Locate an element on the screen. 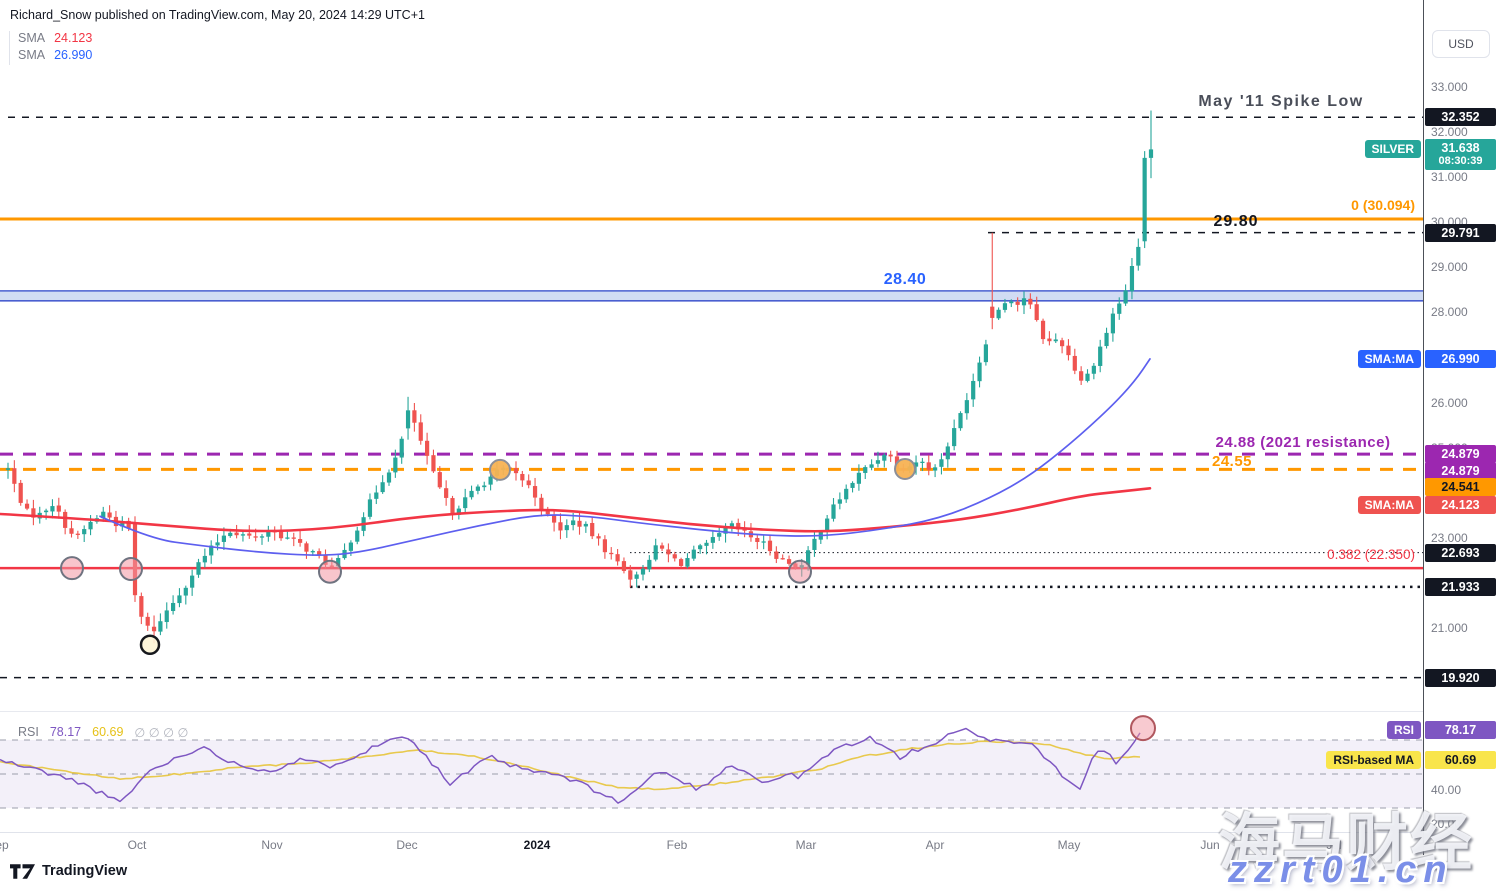 The width and height of the screenshot is (1499, 891). price-badge: 22.693 is located at coordinates (1460, 552).